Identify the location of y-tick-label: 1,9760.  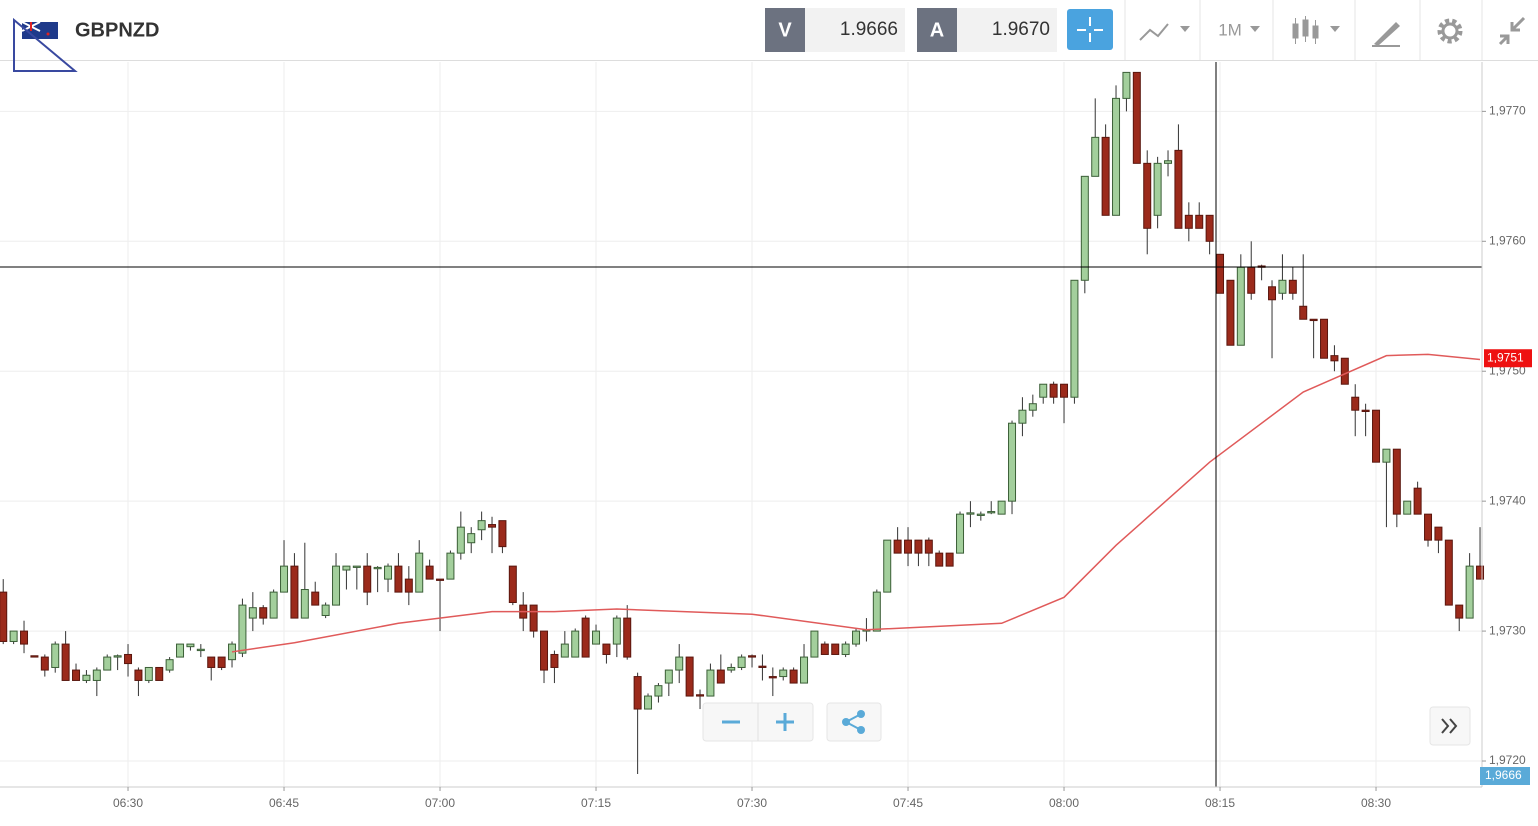
(1507, 240).